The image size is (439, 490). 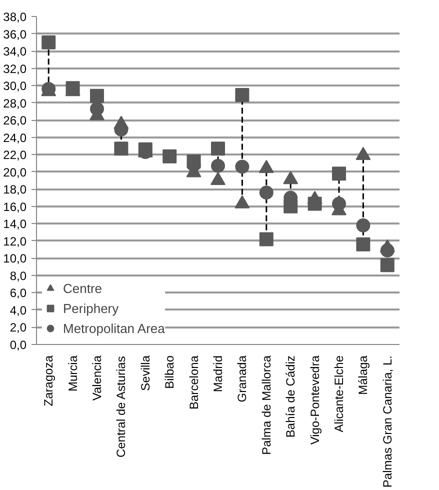 What do you see at coordinates (315, 400) in the screenshot?
I see `x-tick-label: Vigo-Pontevedra` at bounding box center [315, 400].